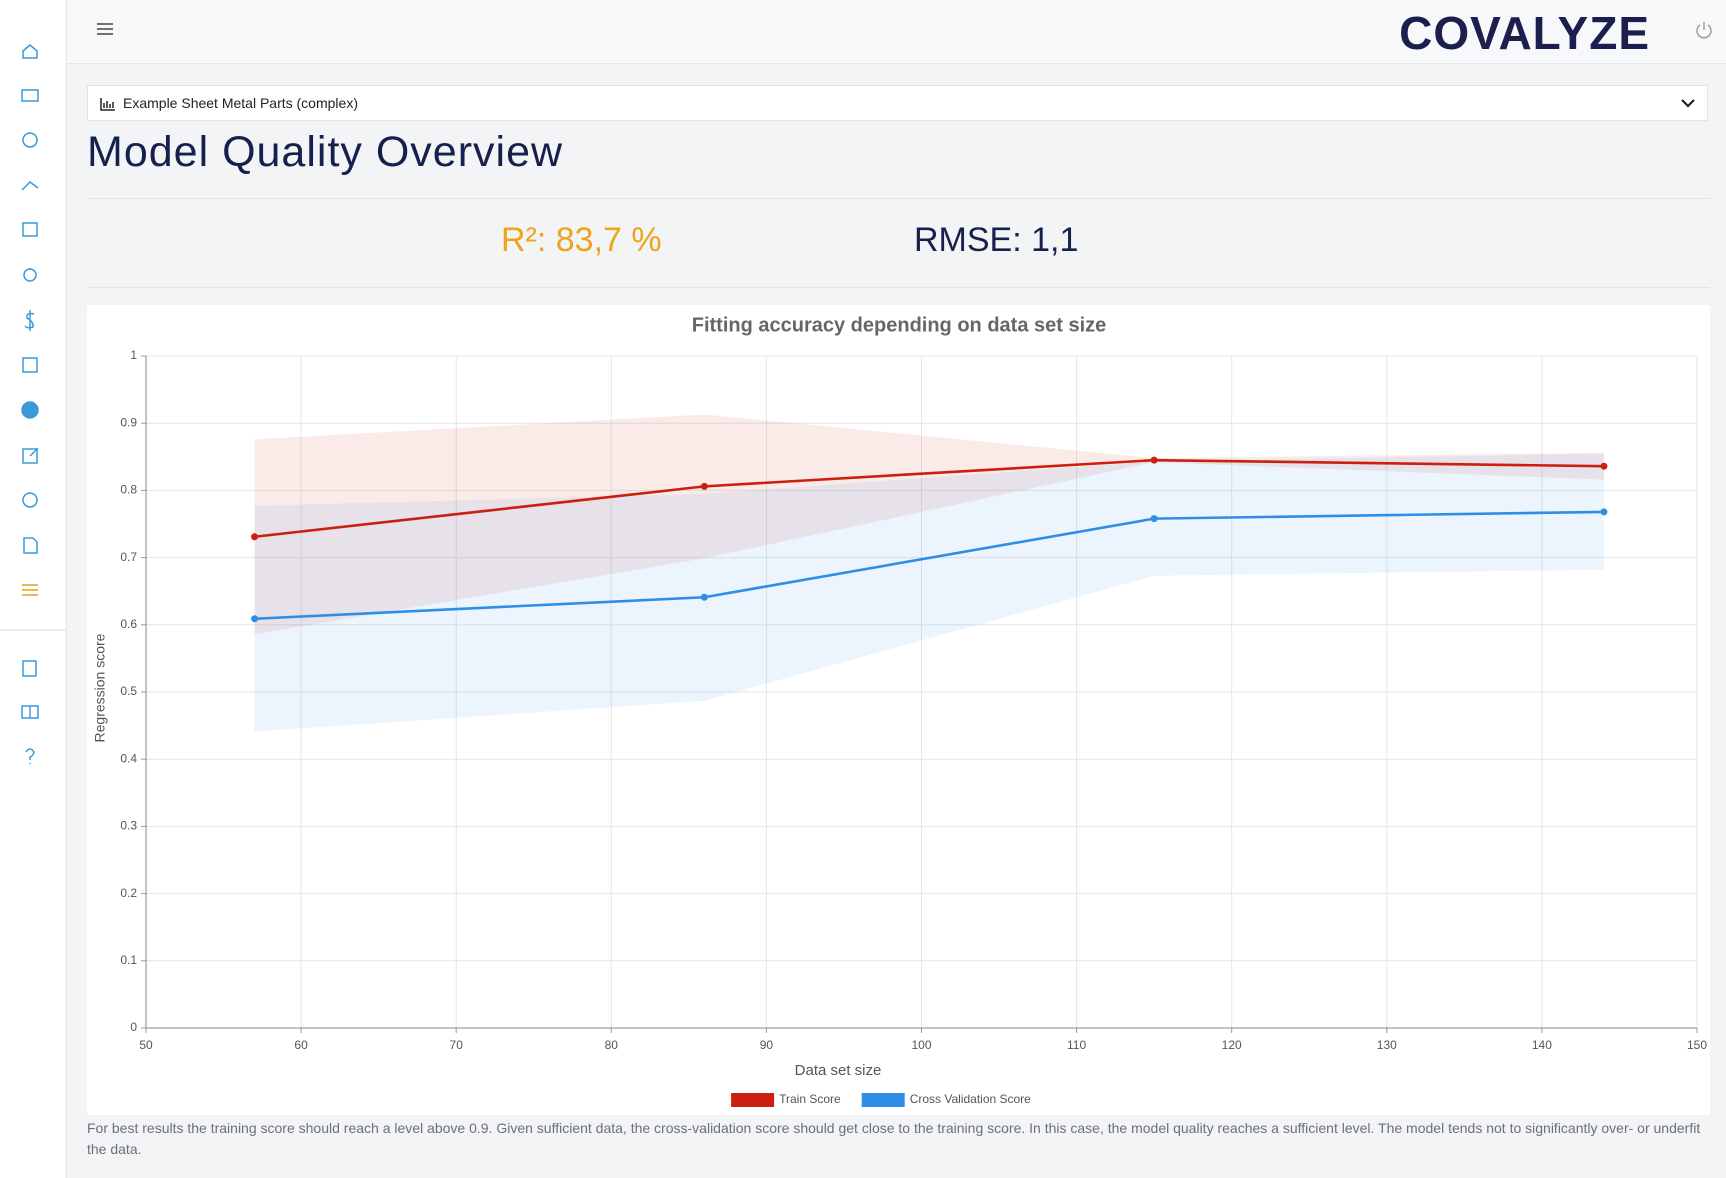  I want to click on y-tick-label: 1, so click(133, 355).